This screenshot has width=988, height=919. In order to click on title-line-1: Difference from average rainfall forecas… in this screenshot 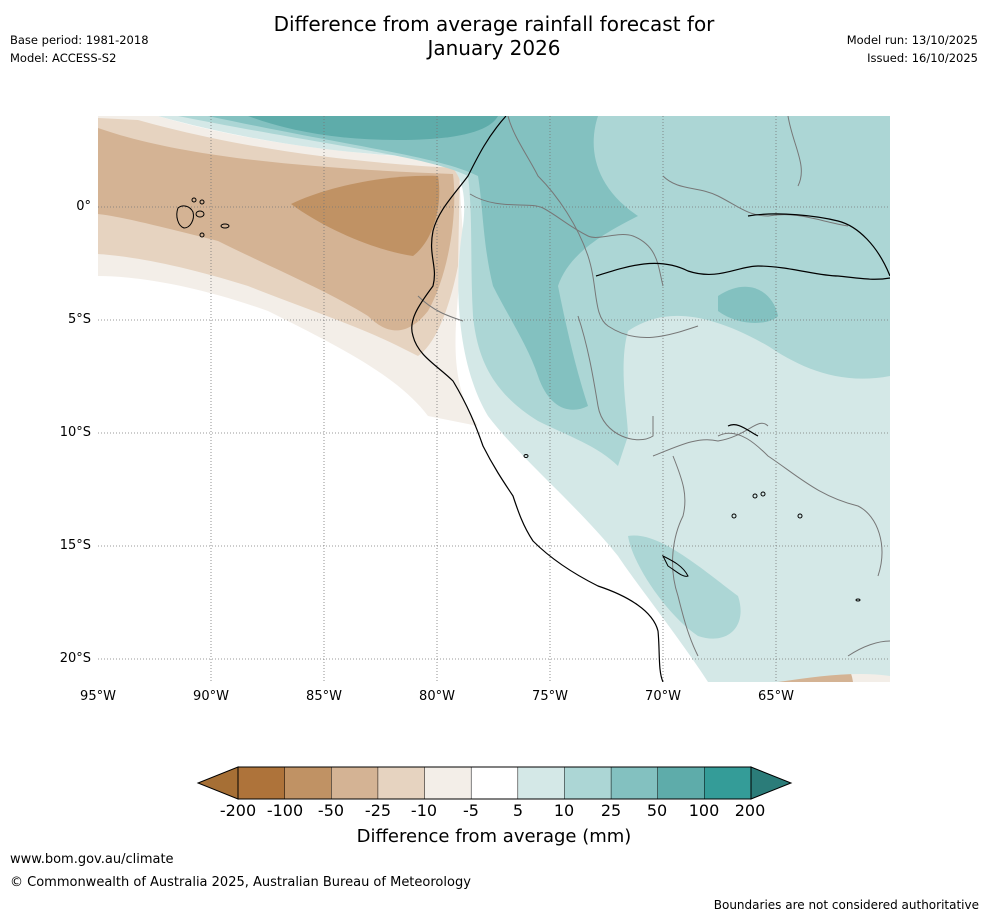, I will do `click(494, 24)`.